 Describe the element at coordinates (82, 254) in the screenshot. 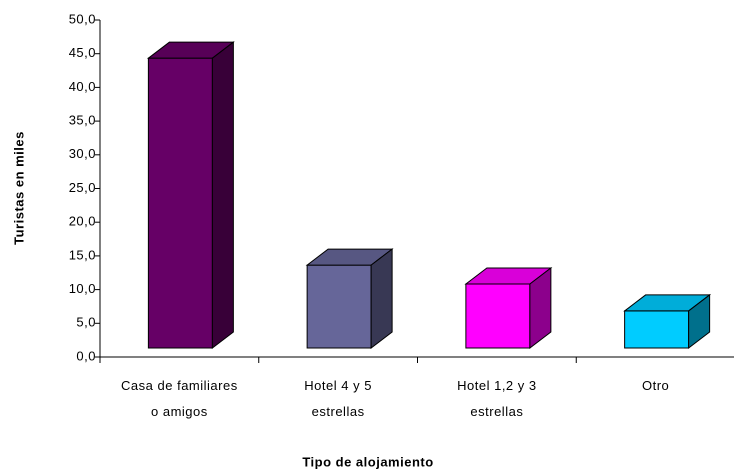

I see `y-tick-label: 15,0` at that location.